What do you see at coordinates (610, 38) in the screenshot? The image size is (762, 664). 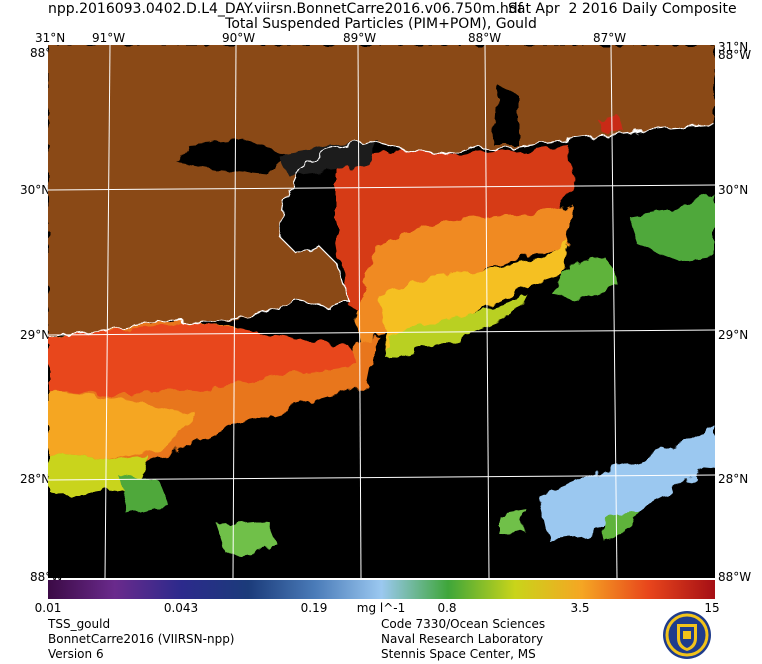 I see `lon-label-87w: 87°W` at bounding box center [610, 38].